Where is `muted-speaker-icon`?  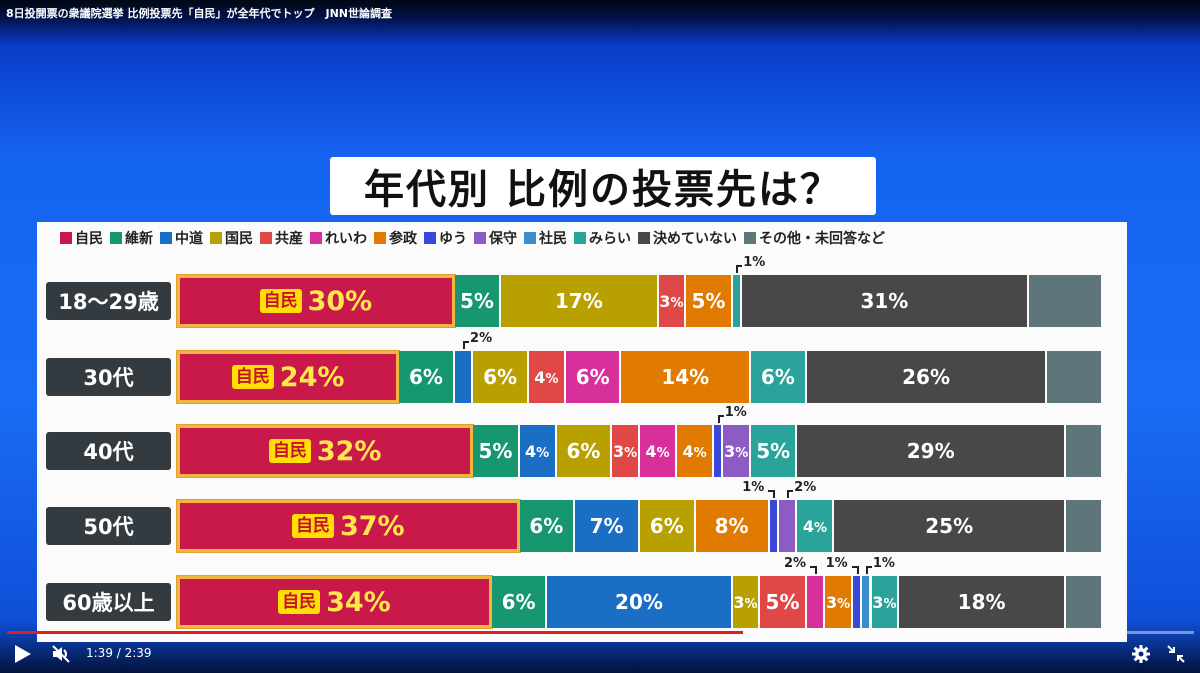
muted-speaker-icon is located at coordinates (61, 654).